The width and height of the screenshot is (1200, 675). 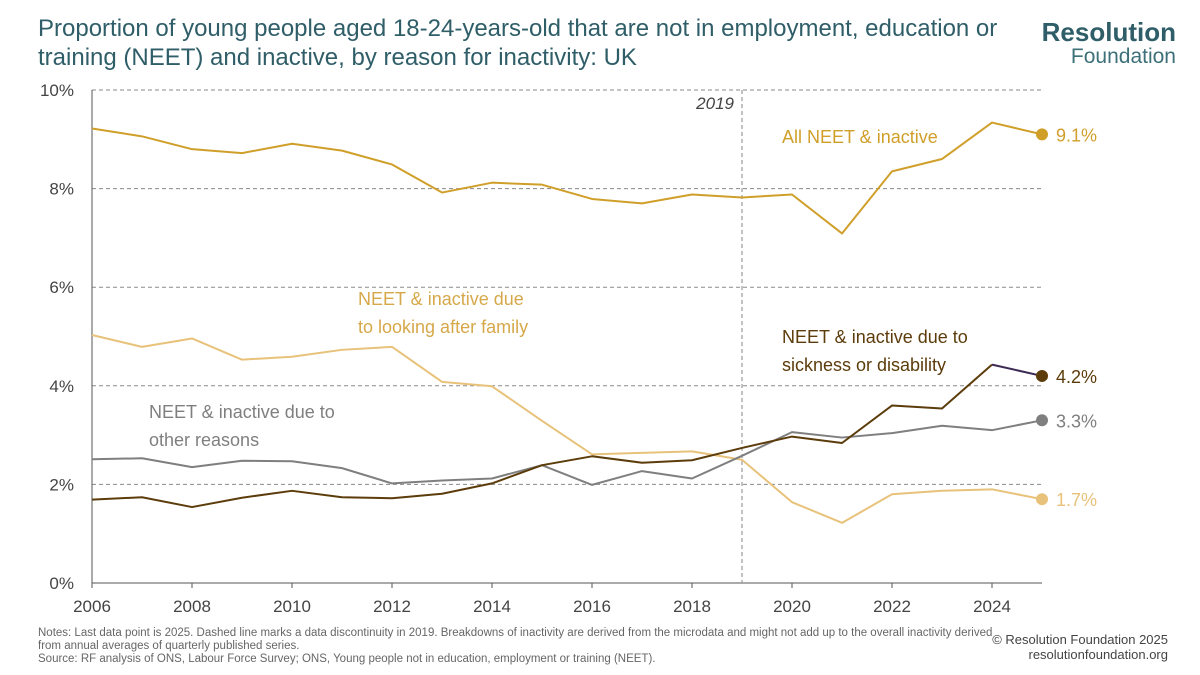 I want to click on x-axis-ticks: 2006 2008 2010 2012 2014 2016 2018 2020 2022 2024, so click(x=542, y=599).